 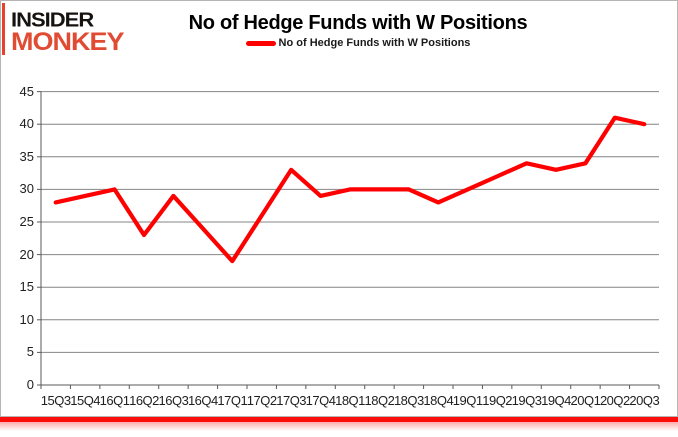 I want to click on legend-label: No of Hedge Funds with W Positions, so click(x=374, y=43).